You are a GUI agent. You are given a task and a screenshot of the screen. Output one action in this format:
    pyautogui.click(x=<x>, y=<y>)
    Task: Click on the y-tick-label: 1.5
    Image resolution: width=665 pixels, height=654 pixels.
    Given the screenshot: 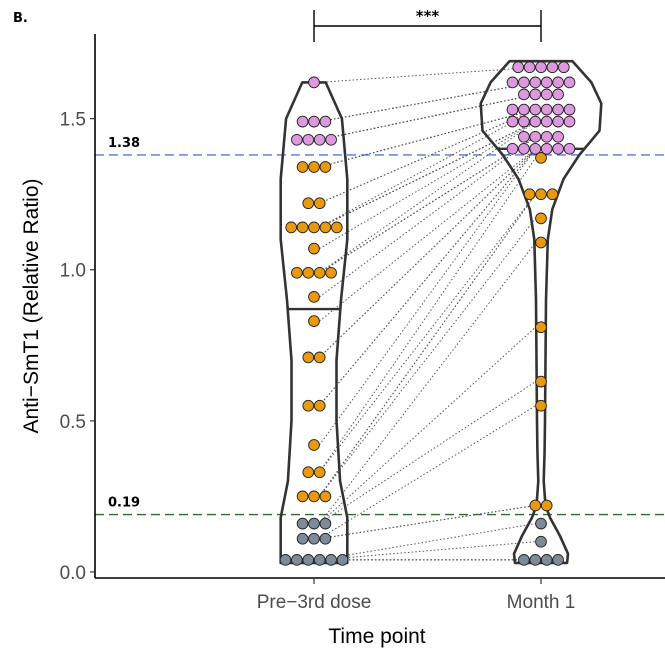 What is the action you would take?
    pyautogui.click(x=73, y=120)
    